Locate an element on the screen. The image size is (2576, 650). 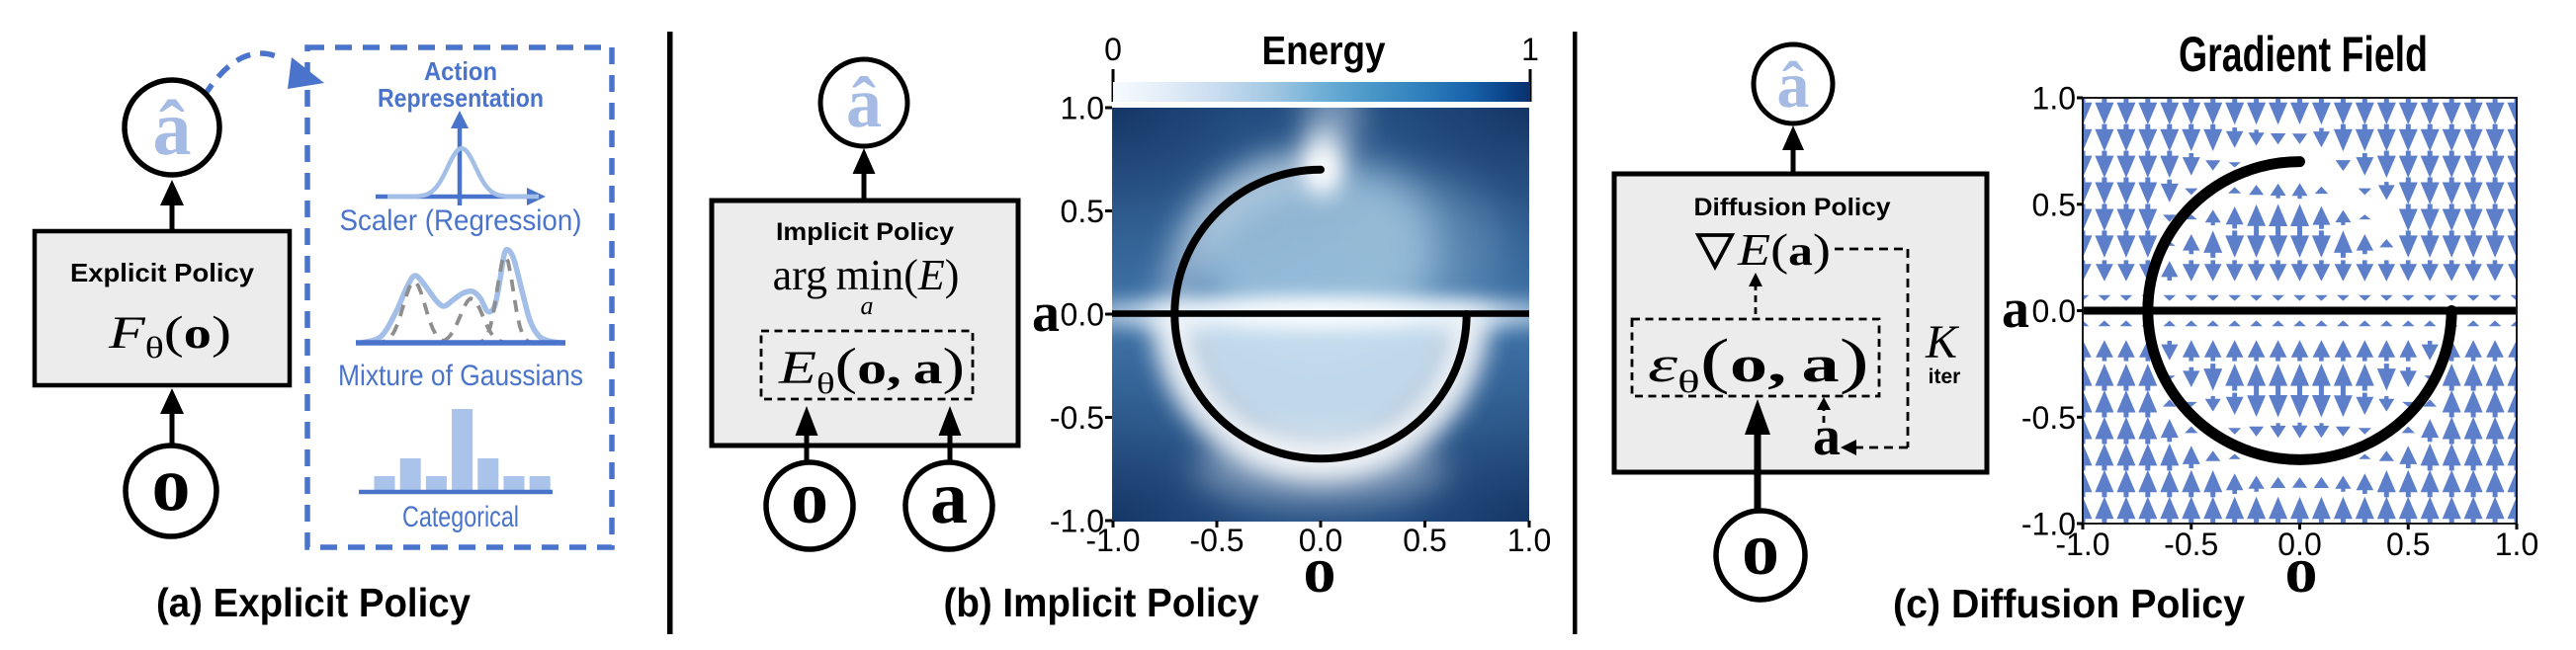
svg-text:E(a): E (a) is located at coordinates (1784, 249).